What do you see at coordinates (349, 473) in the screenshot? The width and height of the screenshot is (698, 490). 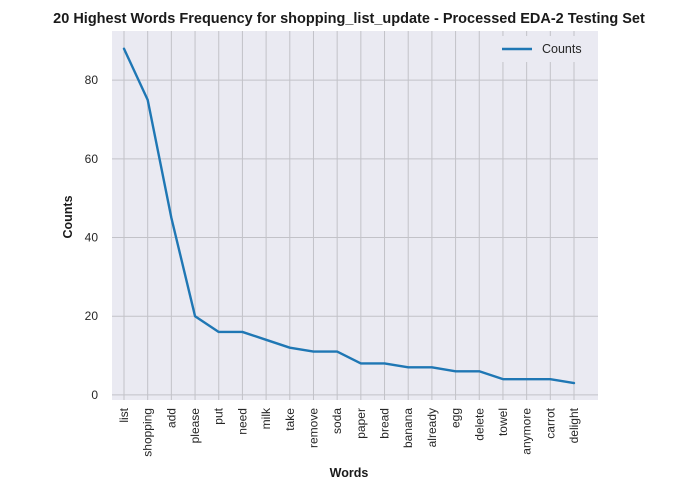 I see `x-axis-label: Words` at bounding box center [349, 473].